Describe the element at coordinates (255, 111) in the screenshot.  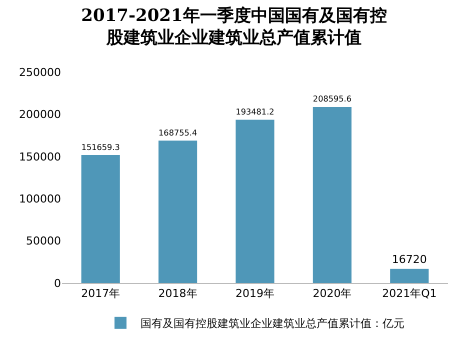
I see `data-label: 193481.2` at that location.